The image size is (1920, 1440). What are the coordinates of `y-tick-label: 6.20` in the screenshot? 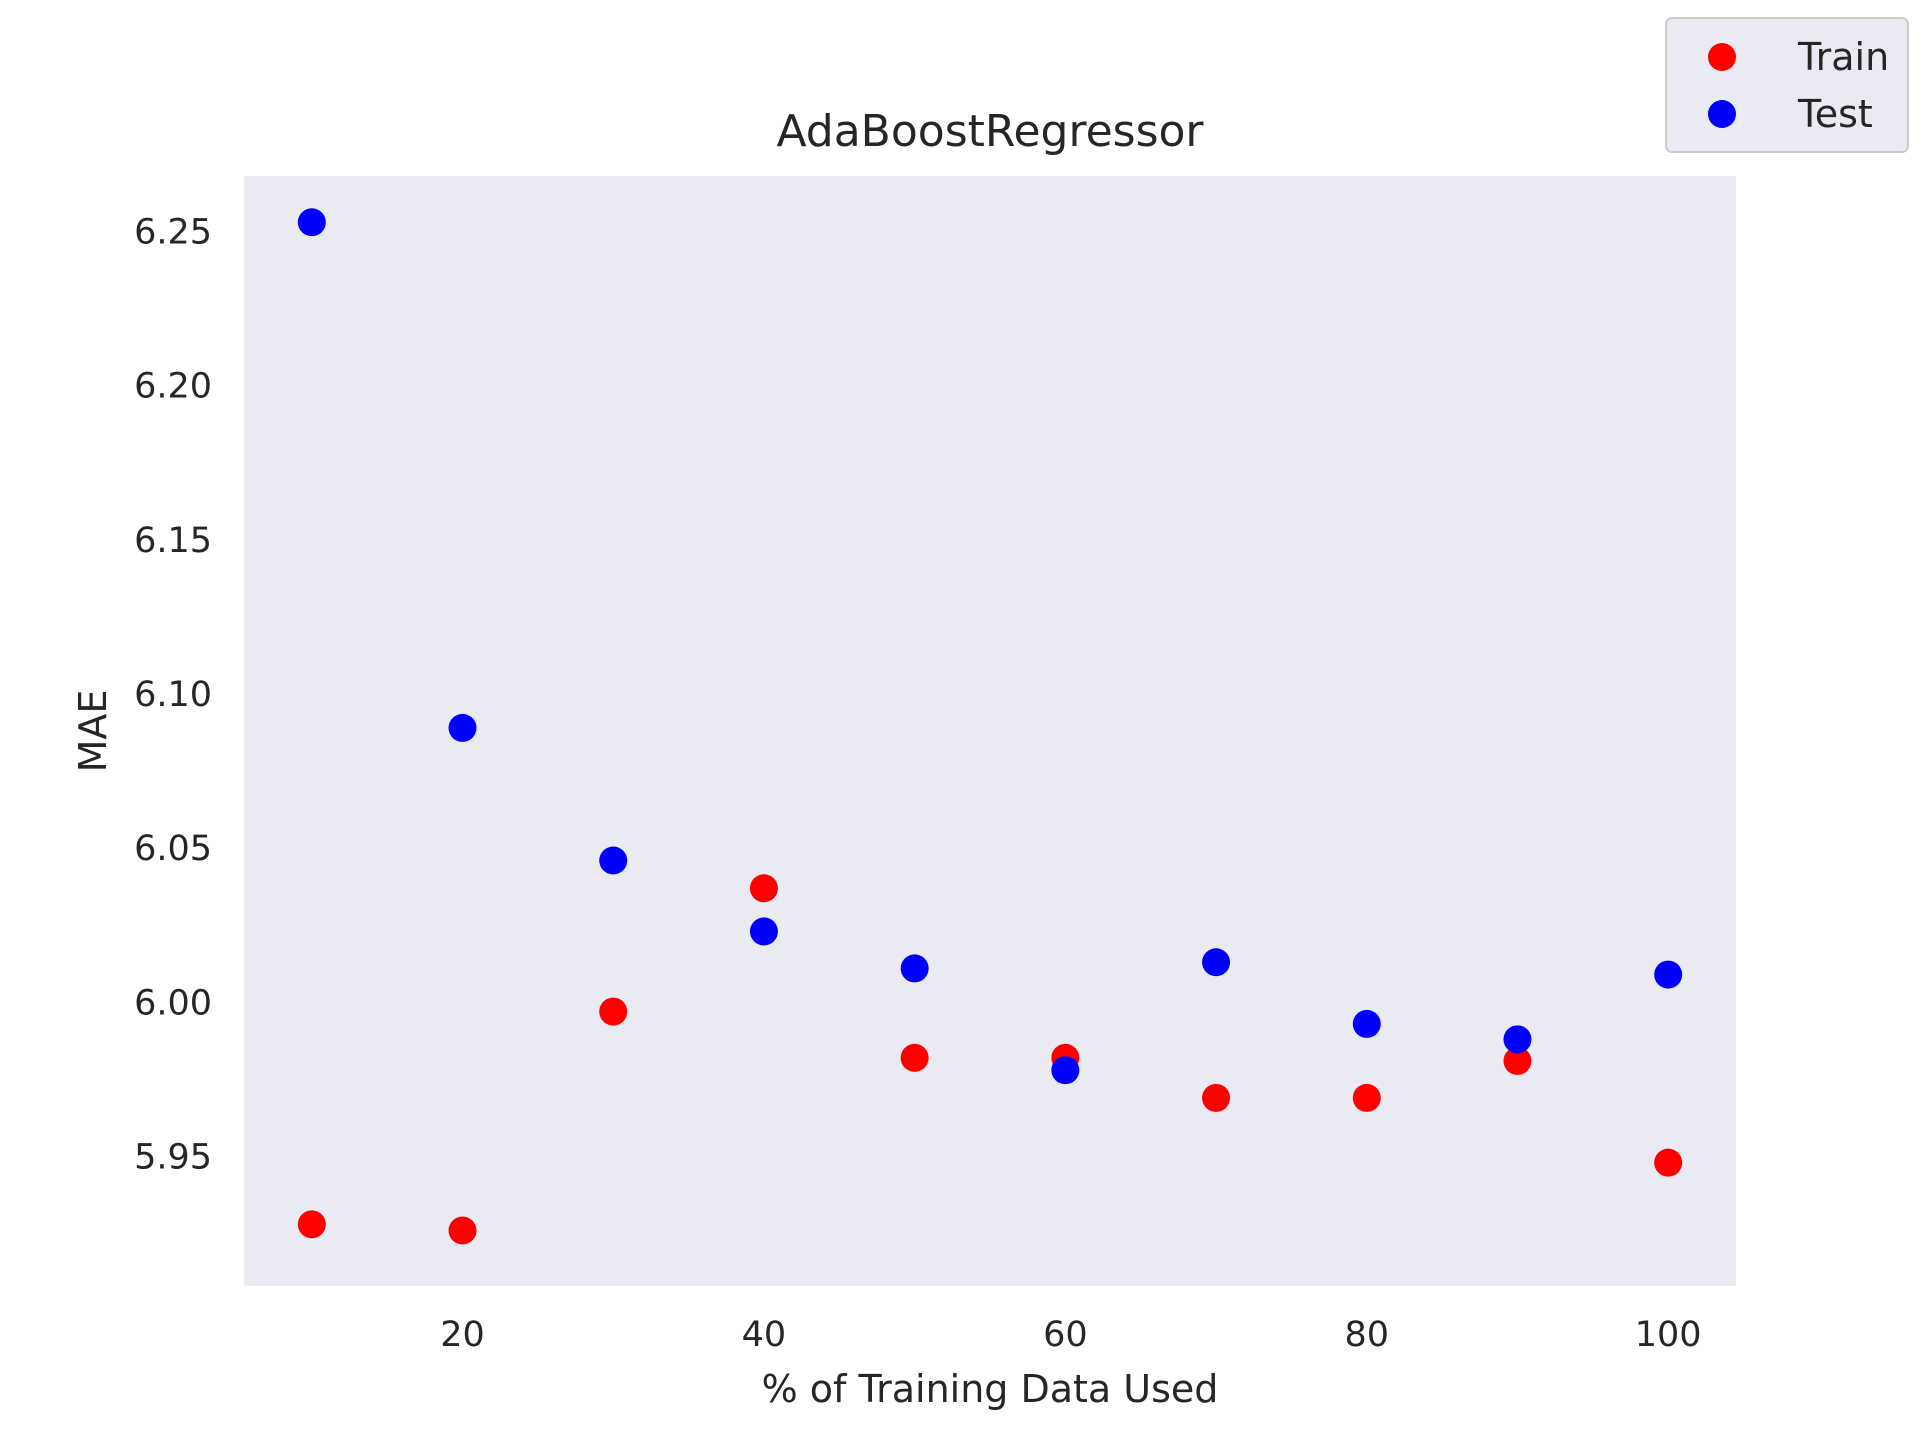 It's located at (173, 387).